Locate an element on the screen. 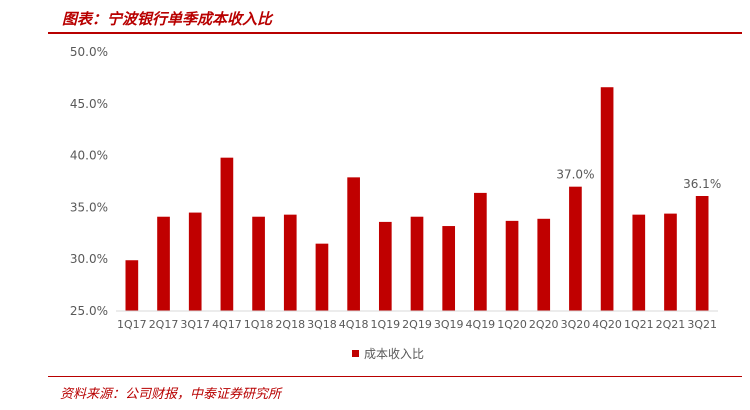 This screenshot has height=410, width=750. bar-3Q20 is located at coordinates (575, 248).